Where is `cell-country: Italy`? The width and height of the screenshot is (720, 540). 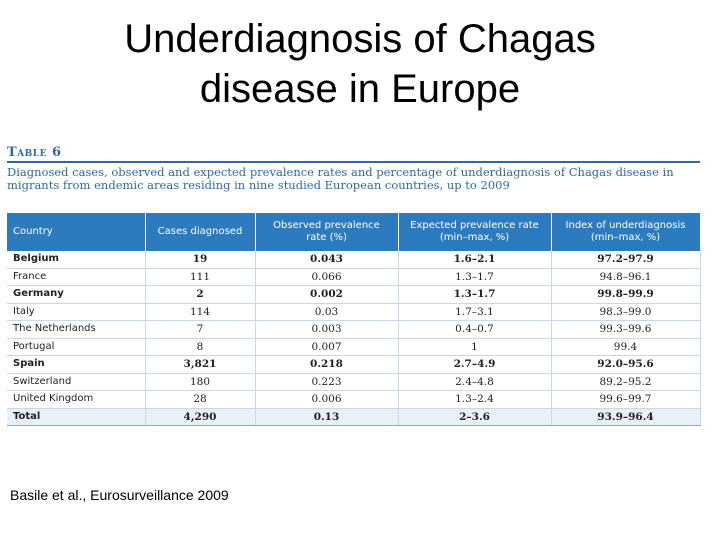 cell-country: Italy is located at coordinates (76, 312).